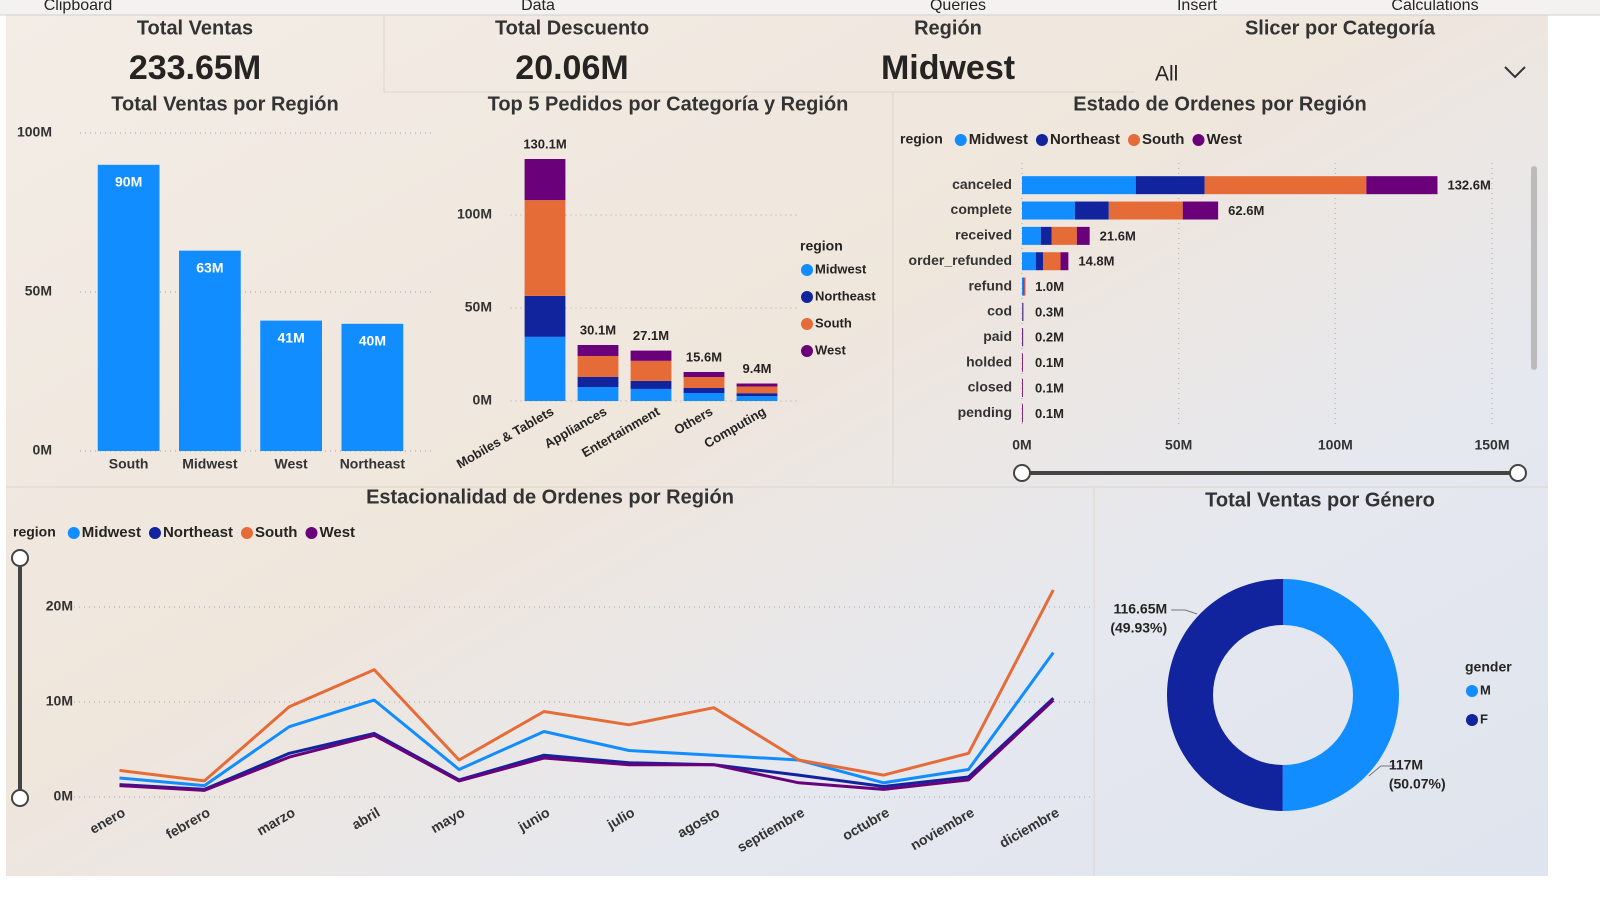  I want to click on y-tick-label: received, so click(983, 235).